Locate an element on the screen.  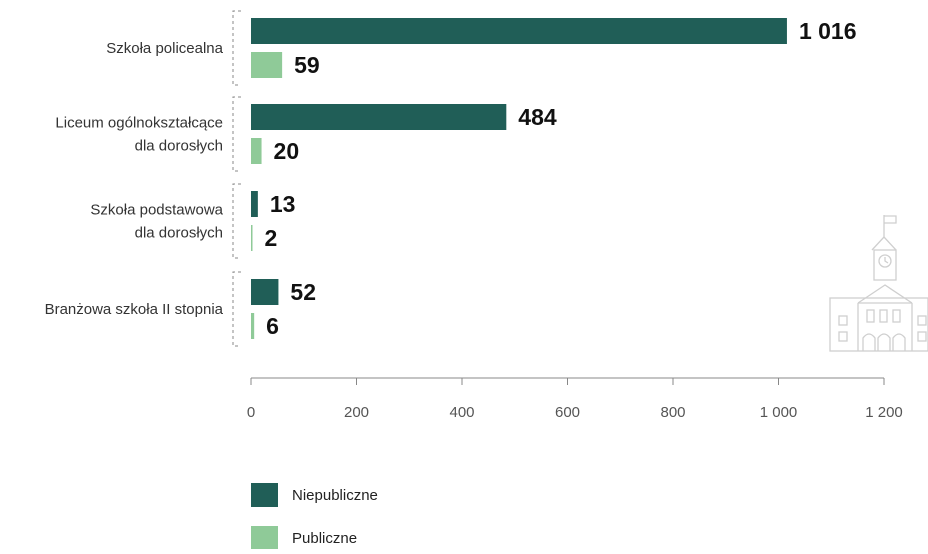
category-label: Liceum ogólnokształcące is located at coordinates (139, 123).